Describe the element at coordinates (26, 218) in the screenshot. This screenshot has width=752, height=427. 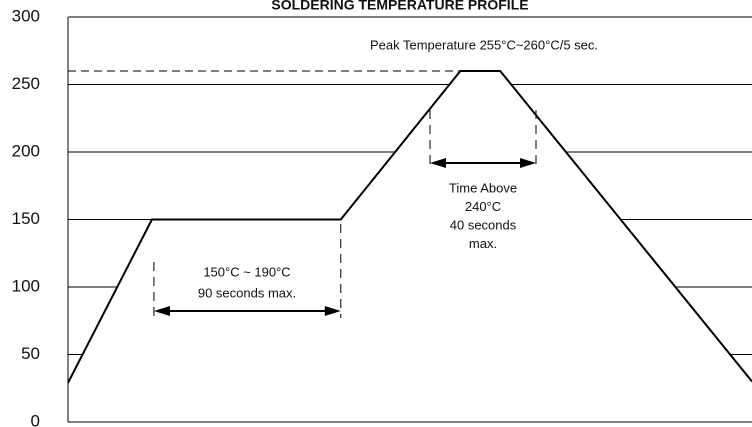
I see `y-tick-label: 150` at that location.